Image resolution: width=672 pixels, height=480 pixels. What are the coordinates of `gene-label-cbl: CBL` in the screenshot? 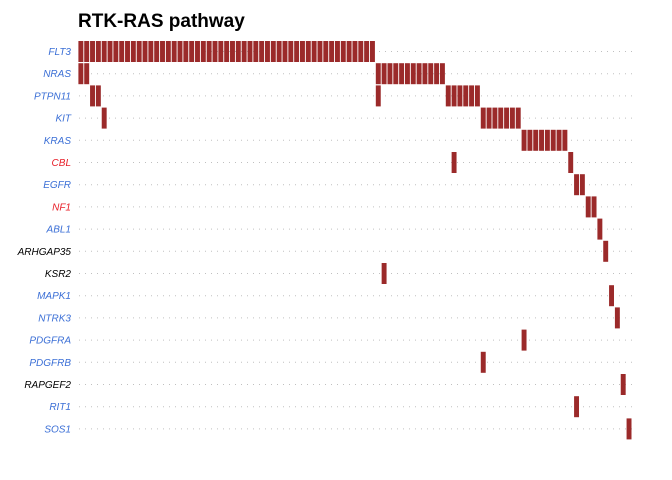 It's located at (61, 163).